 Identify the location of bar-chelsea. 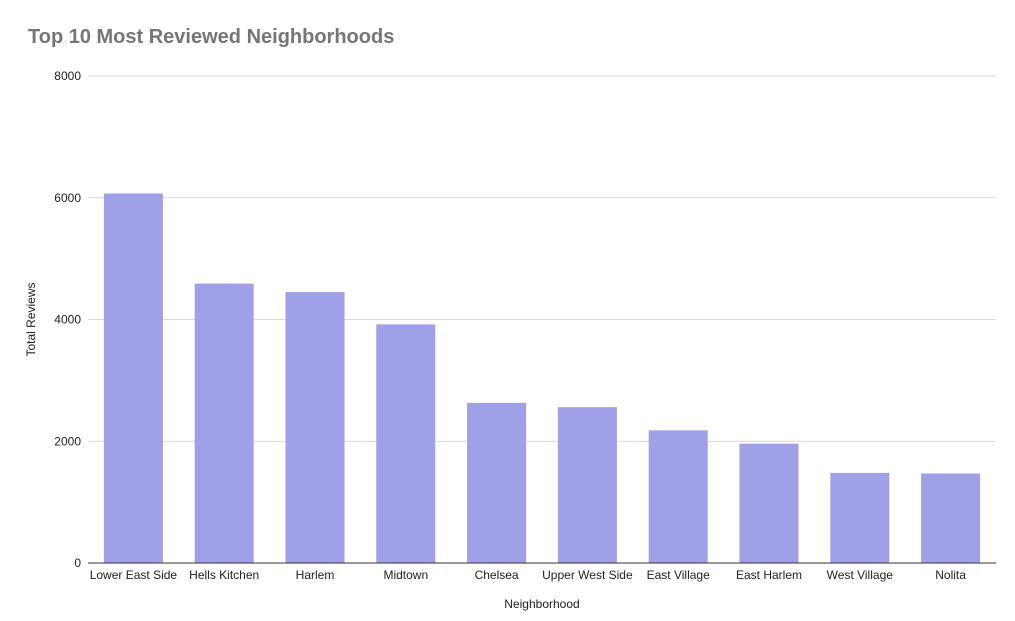
(497, 482).